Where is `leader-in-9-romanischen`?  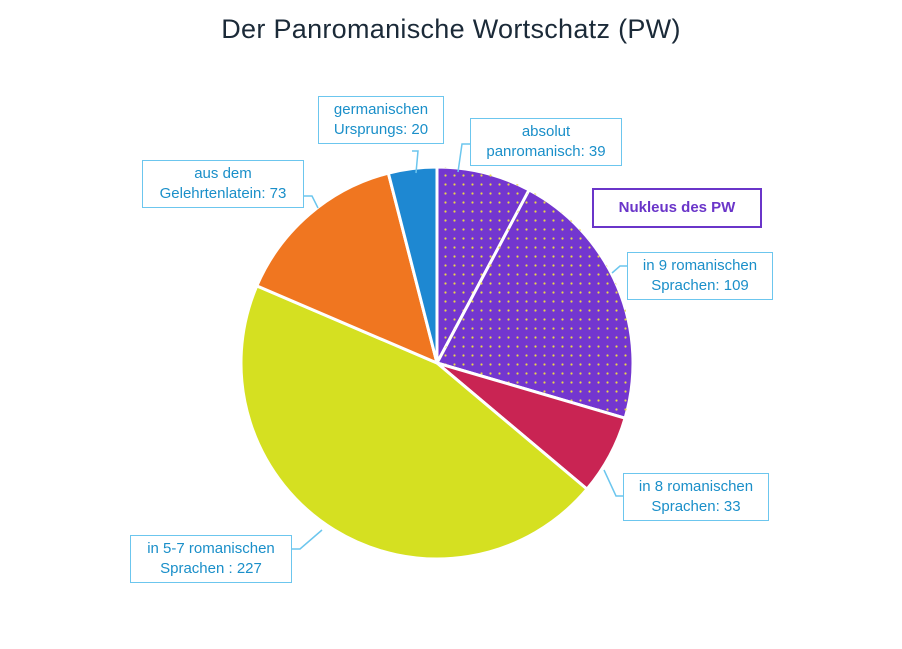
leader-in-9-romanischen is located at coordinates (619, 269).